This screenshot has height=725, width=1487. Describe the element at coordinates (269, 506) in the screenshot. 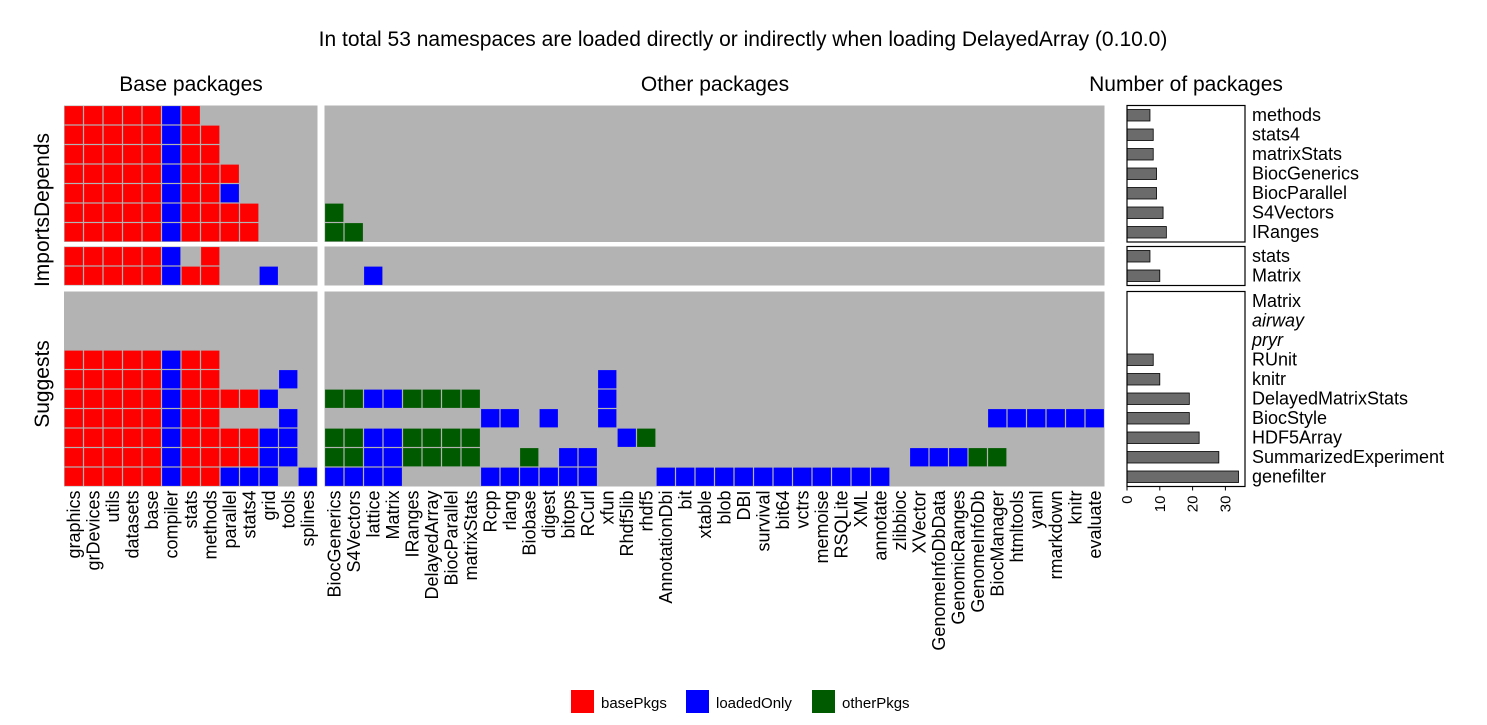

I see `base-column-label: grid` at that location.